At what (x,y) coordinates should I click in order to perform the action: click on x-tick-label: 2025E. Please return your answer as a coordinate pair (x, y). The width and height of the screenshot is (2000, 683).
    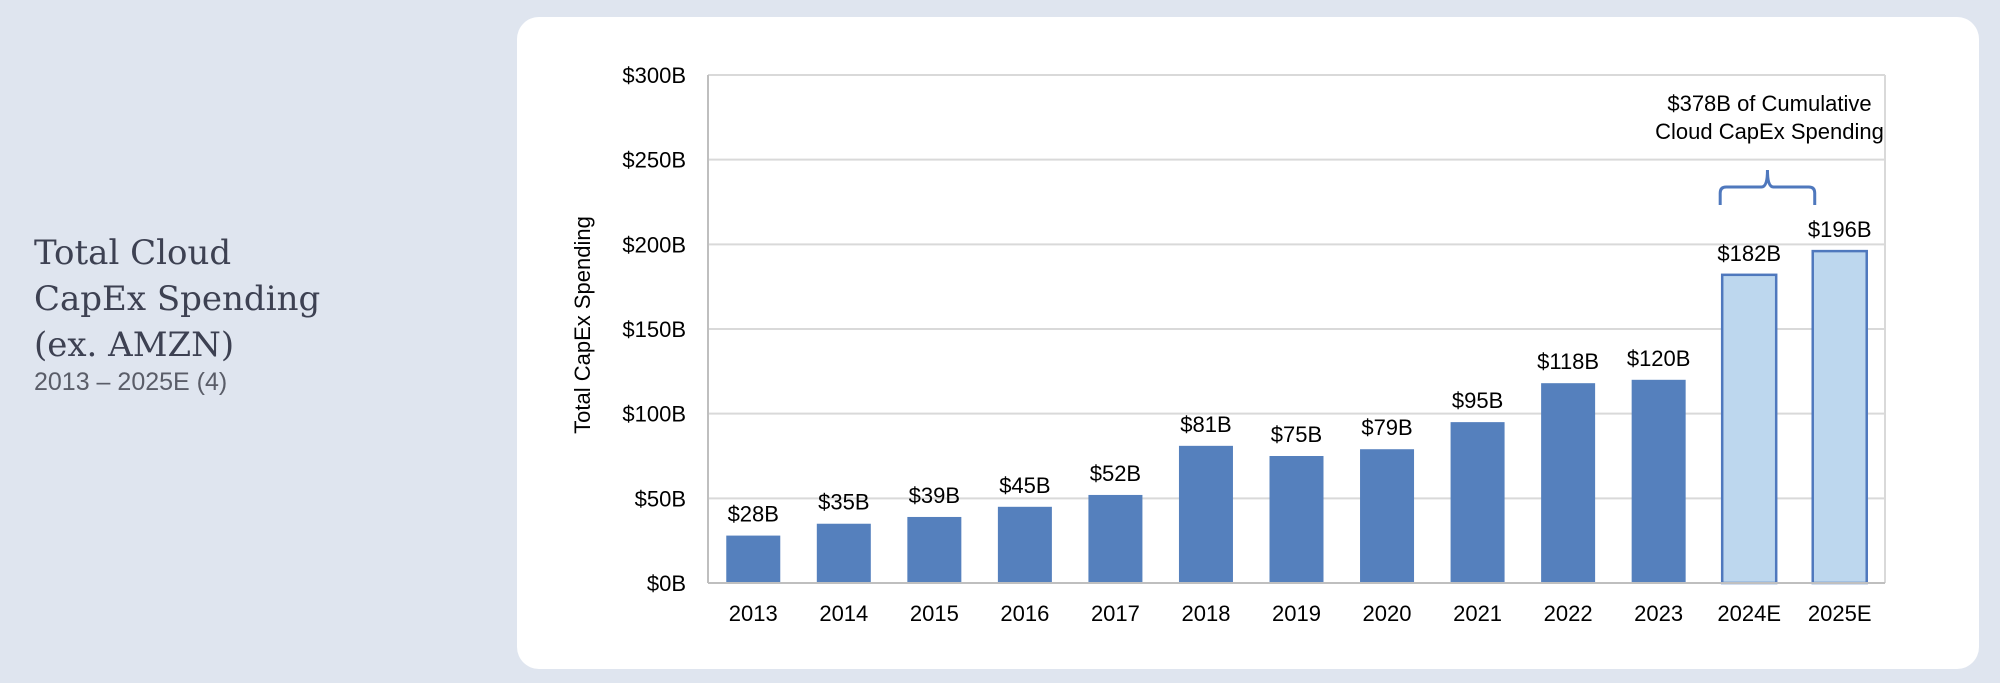
    Looking at the image, I should click on (1840, 613).